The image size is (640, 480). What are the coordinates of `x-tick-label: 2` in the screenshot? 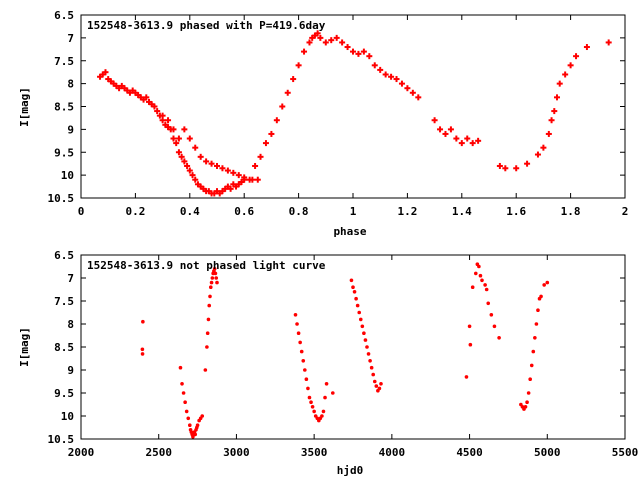 It's located at (625, 211).